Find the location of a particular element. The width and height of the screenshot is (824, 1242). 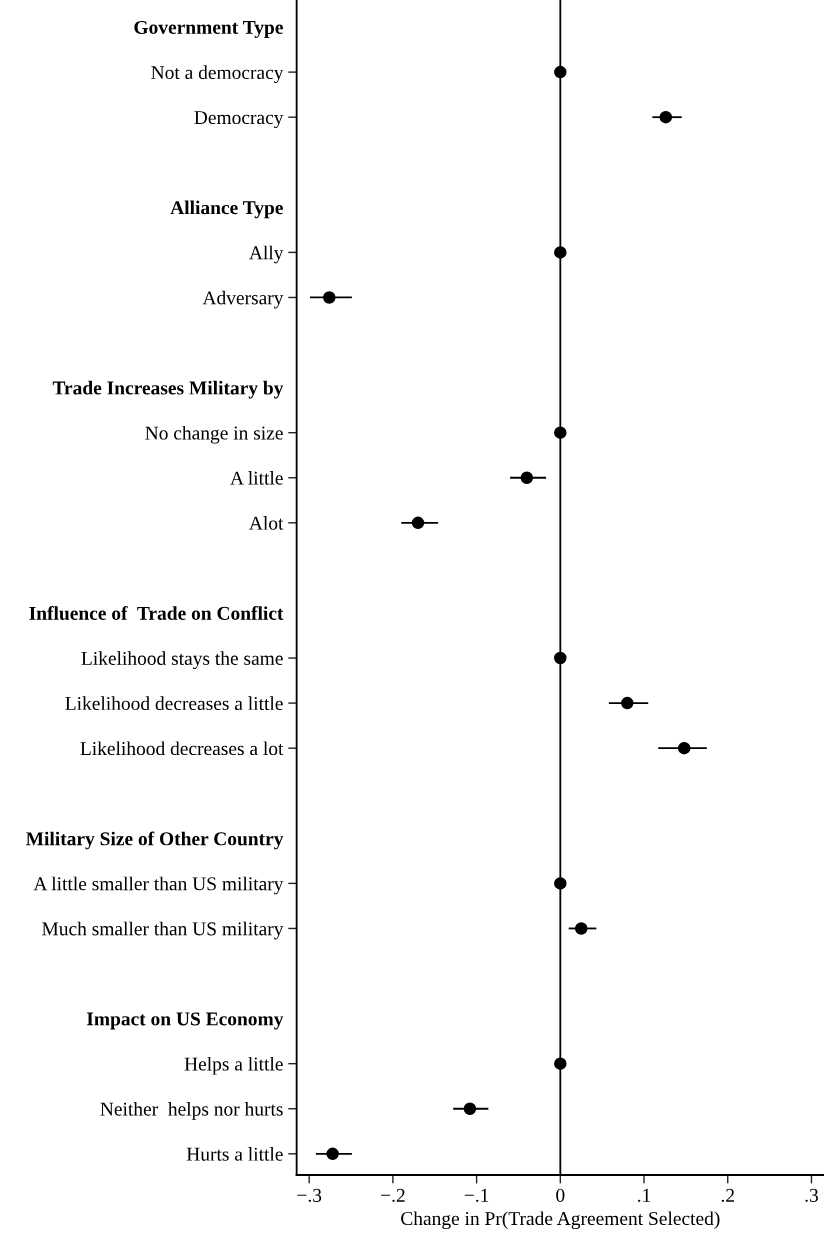

y-tick-label: Alliance Type is located at coordinates (226, 209).